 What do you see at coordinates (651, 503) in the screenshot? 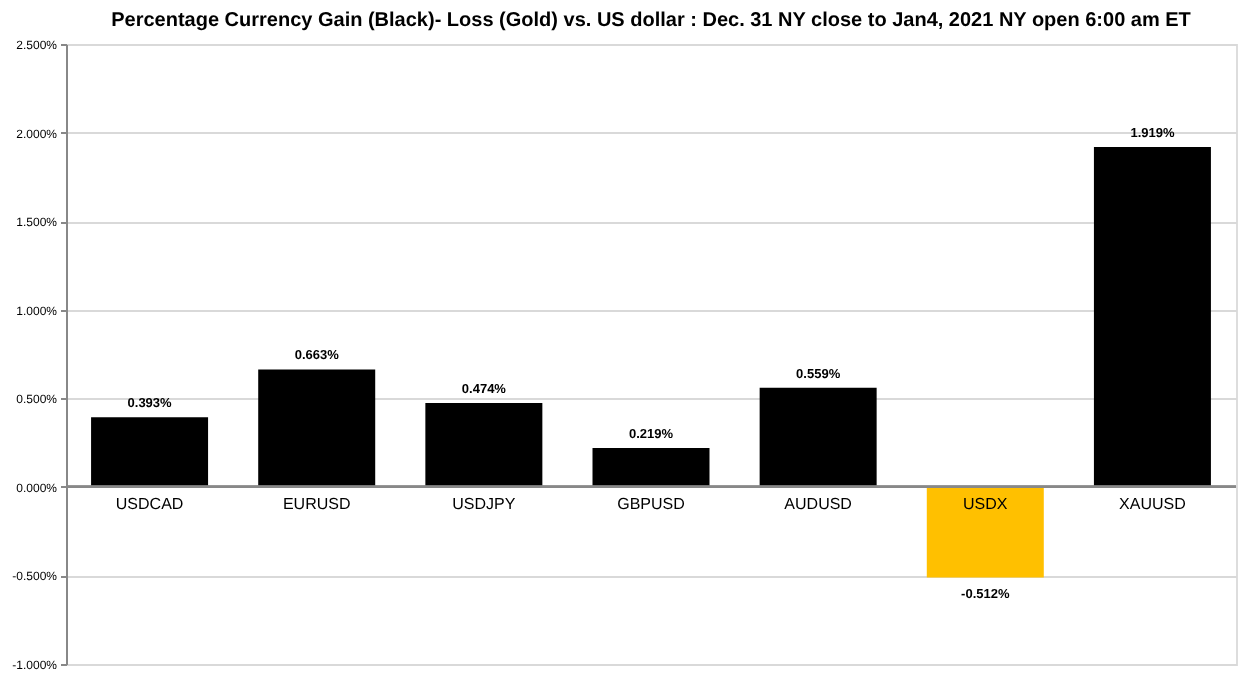
I see `x-tick-label: GBPUSD` at bounding box center [651, 503].